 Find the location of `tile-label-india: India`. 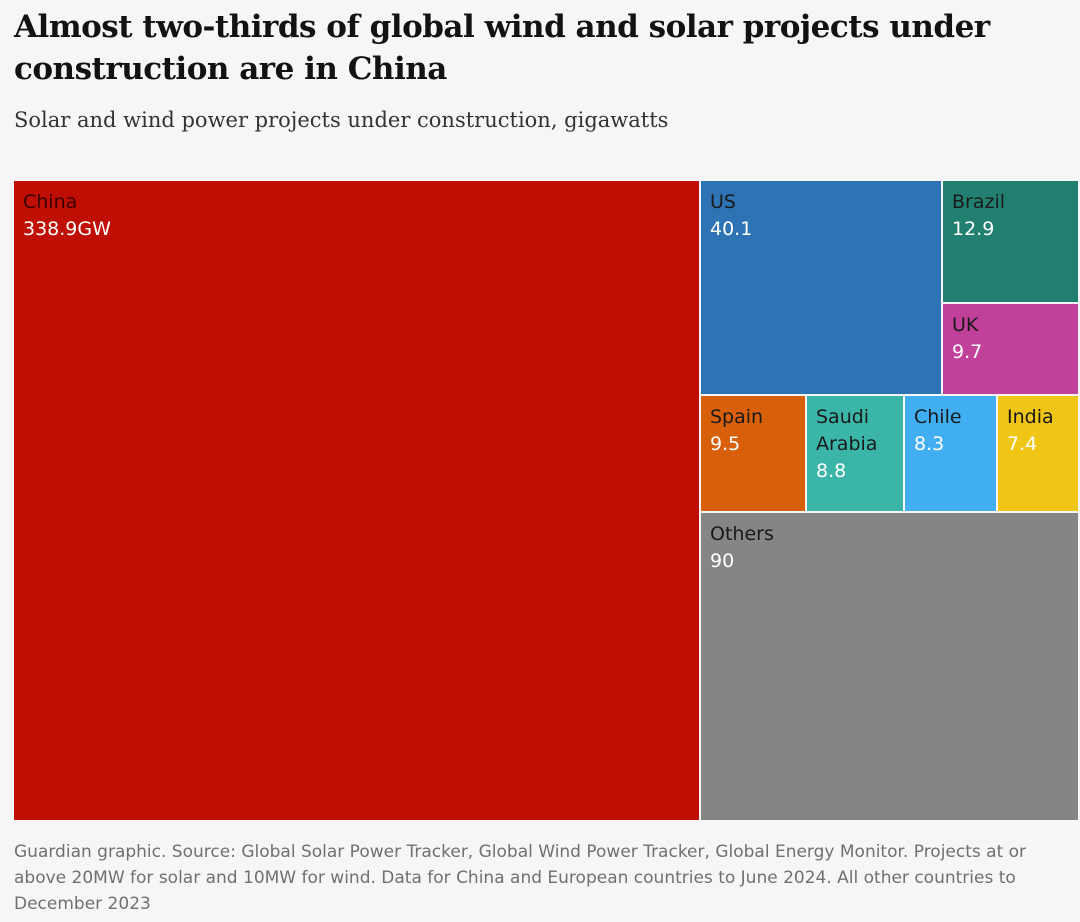

tile-label-india: India is located at coordinates (1030, 417).